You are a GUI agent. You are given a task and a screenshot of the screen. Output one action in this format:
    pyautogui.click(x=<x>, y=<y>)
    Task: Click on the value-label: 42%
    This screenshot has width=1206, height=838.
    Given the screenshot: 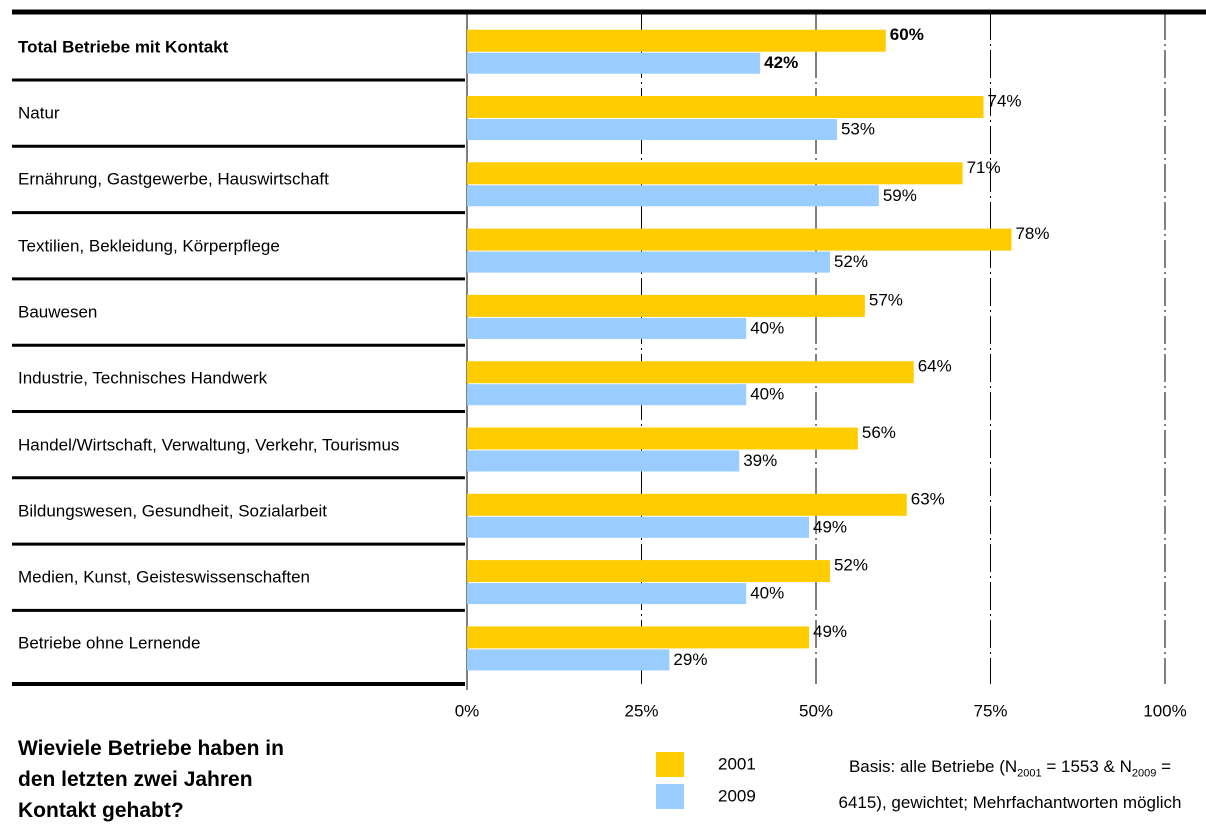 What is the action you would take?
    pyautogui.click(x=781, y=62)
    